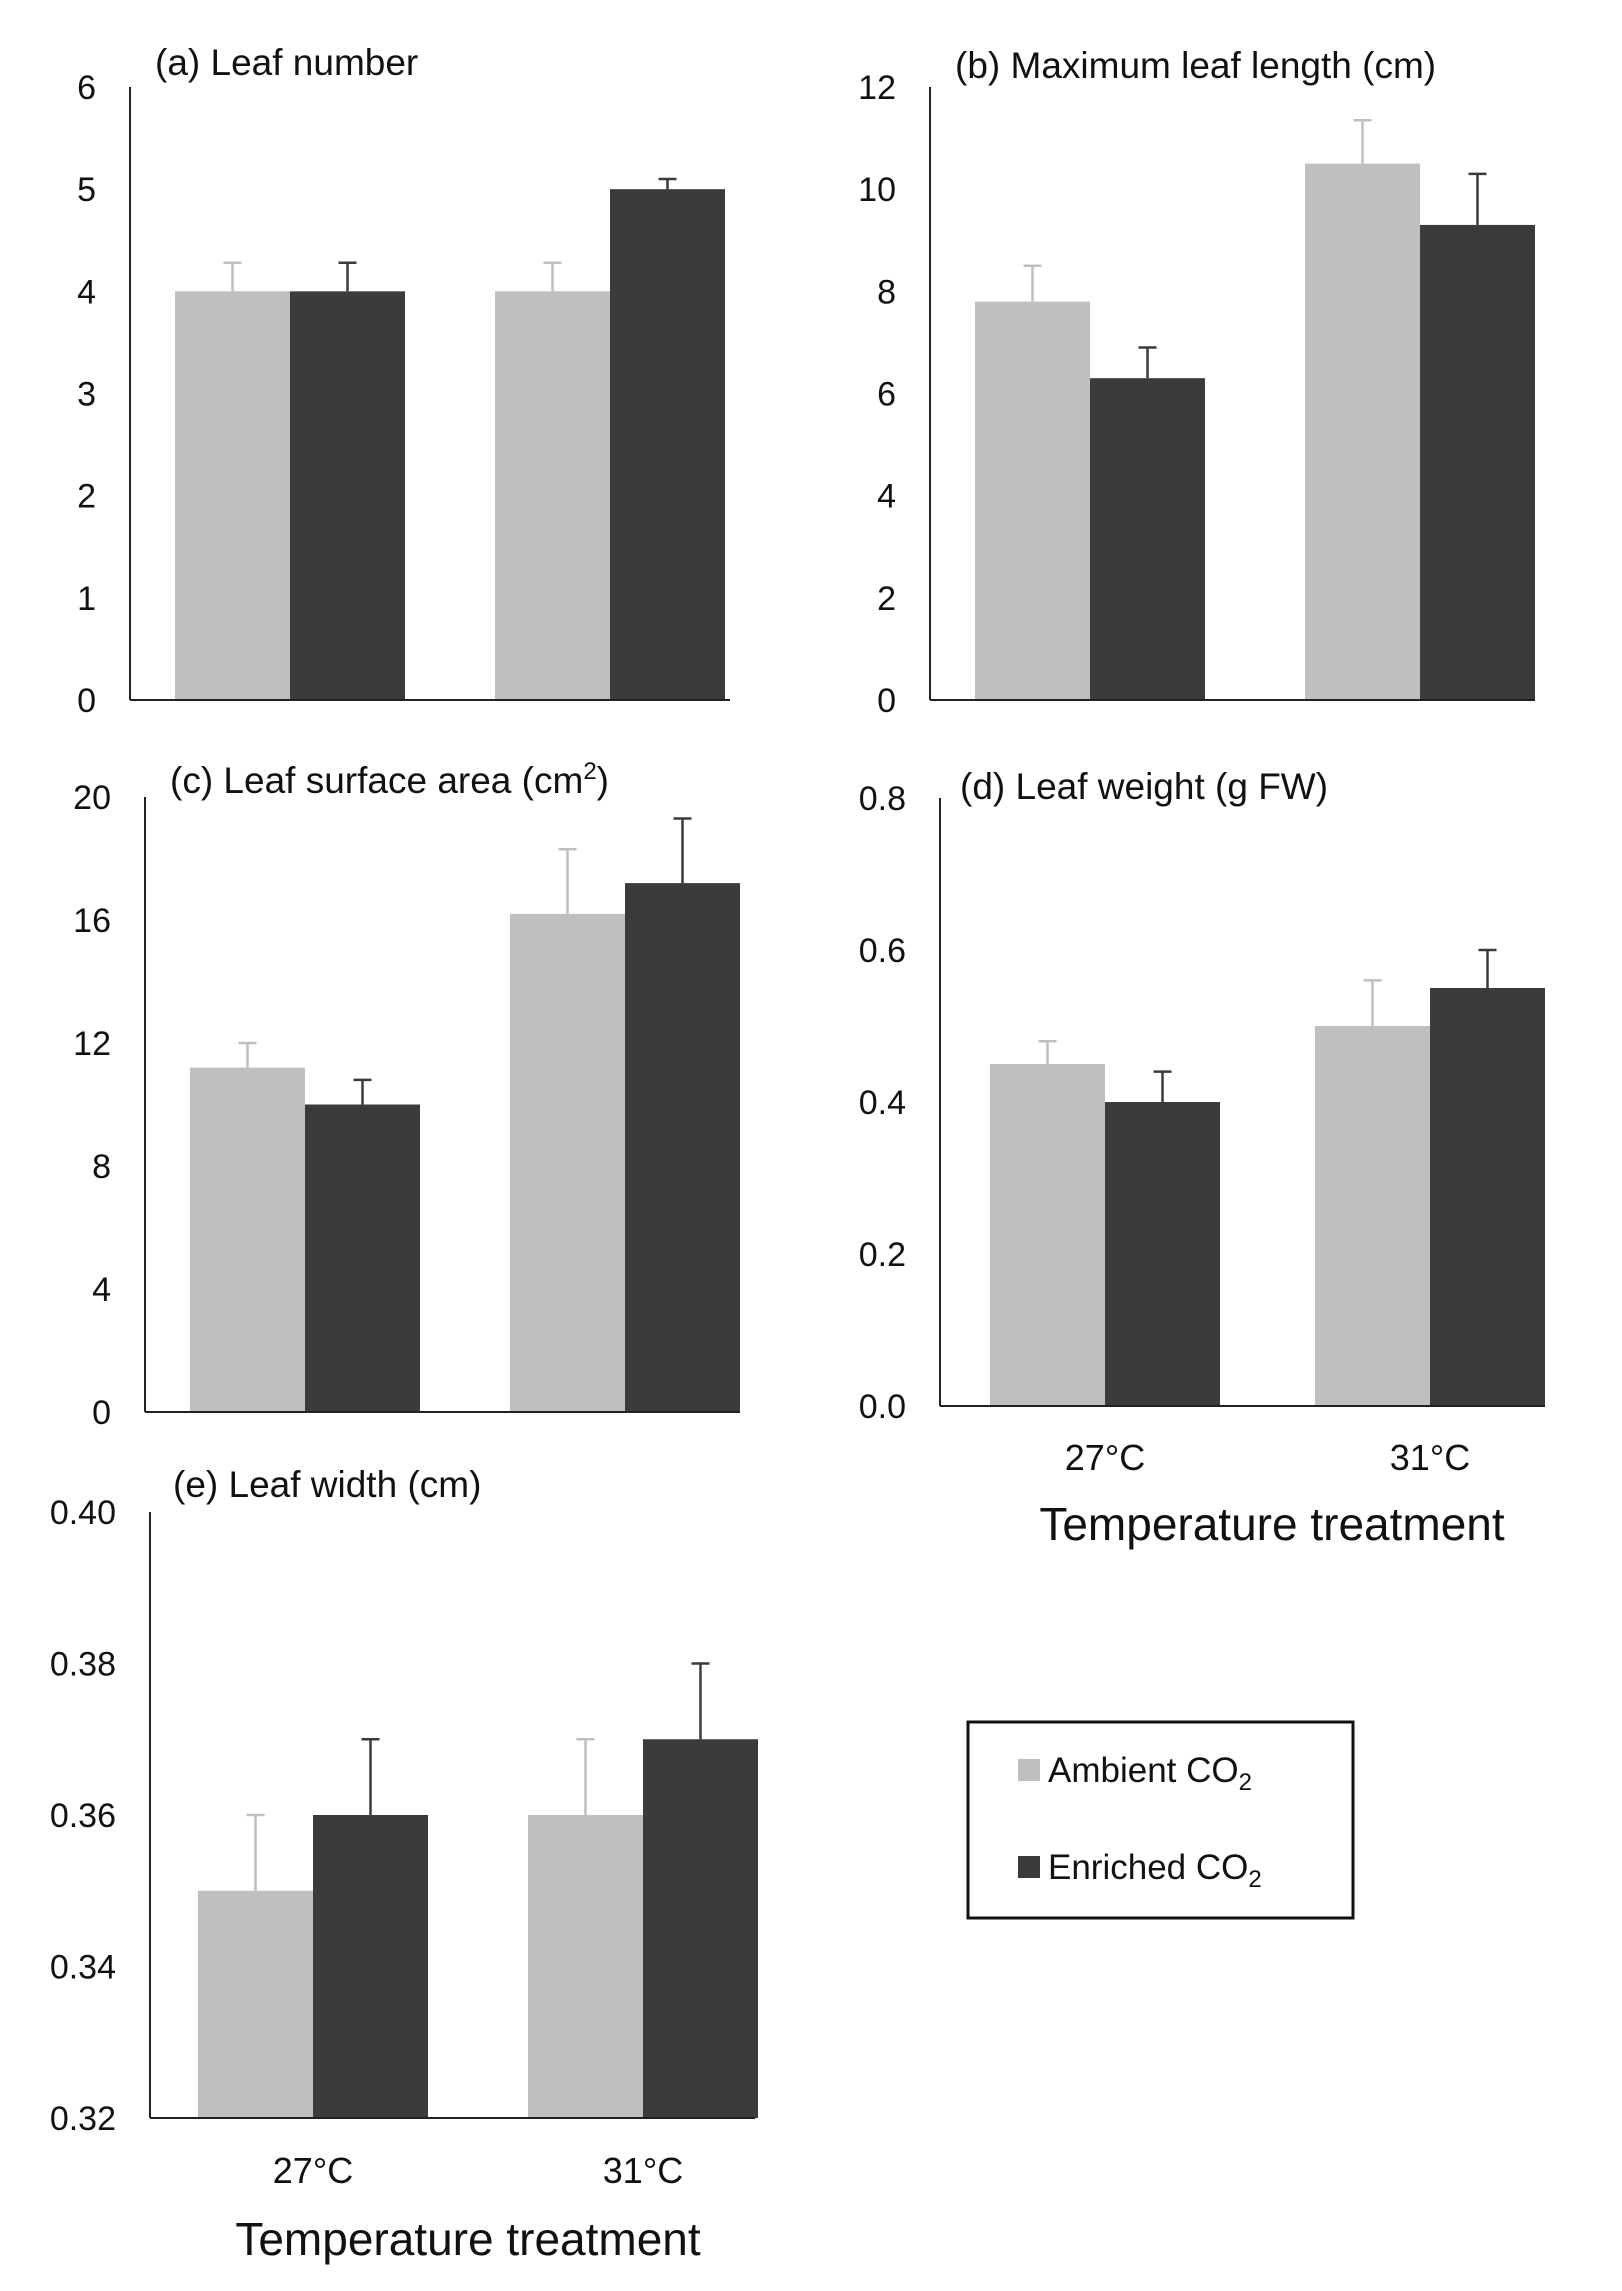 The image size is (1622, 2291). I want to click on y-tick-label-e-2: 0.36, so click(83, 1816).